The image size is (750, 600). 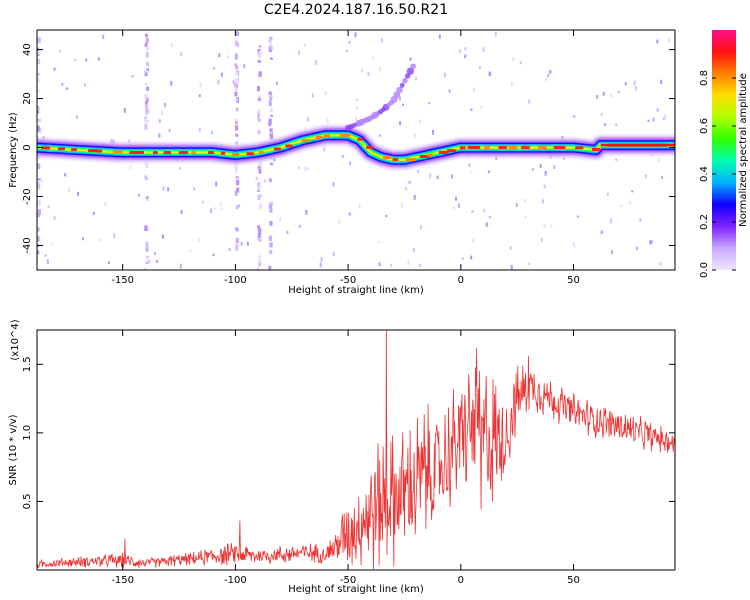 I want to click on dispersed-branch-dot, so click(x=399, y=90).